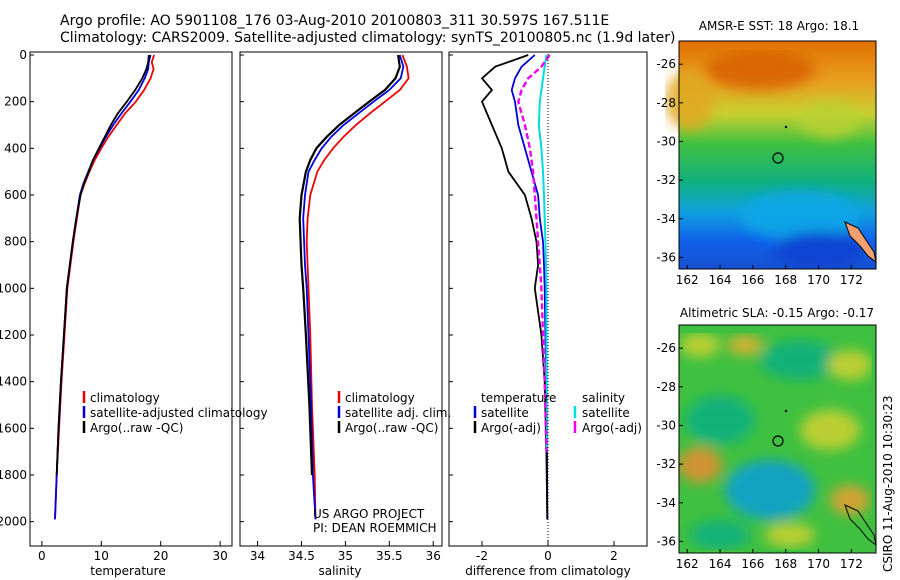  What do you see at coordinates (720, 420) in the screenshot?
I see `sla-low-patch` at bounding box center [720, 420].